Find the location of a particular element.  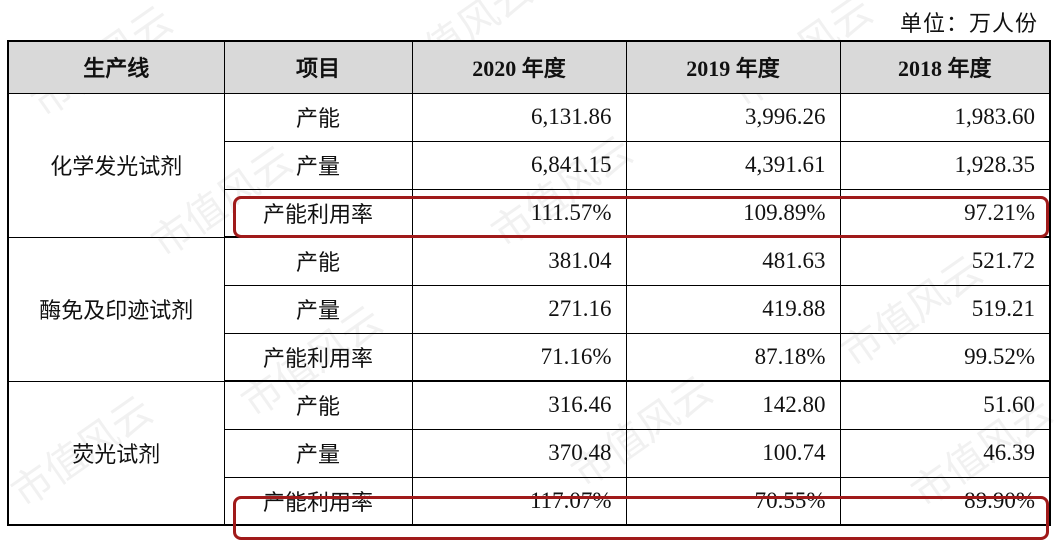

line-name: 酶免及印迹试剂 is located at coordinates (116, 309).